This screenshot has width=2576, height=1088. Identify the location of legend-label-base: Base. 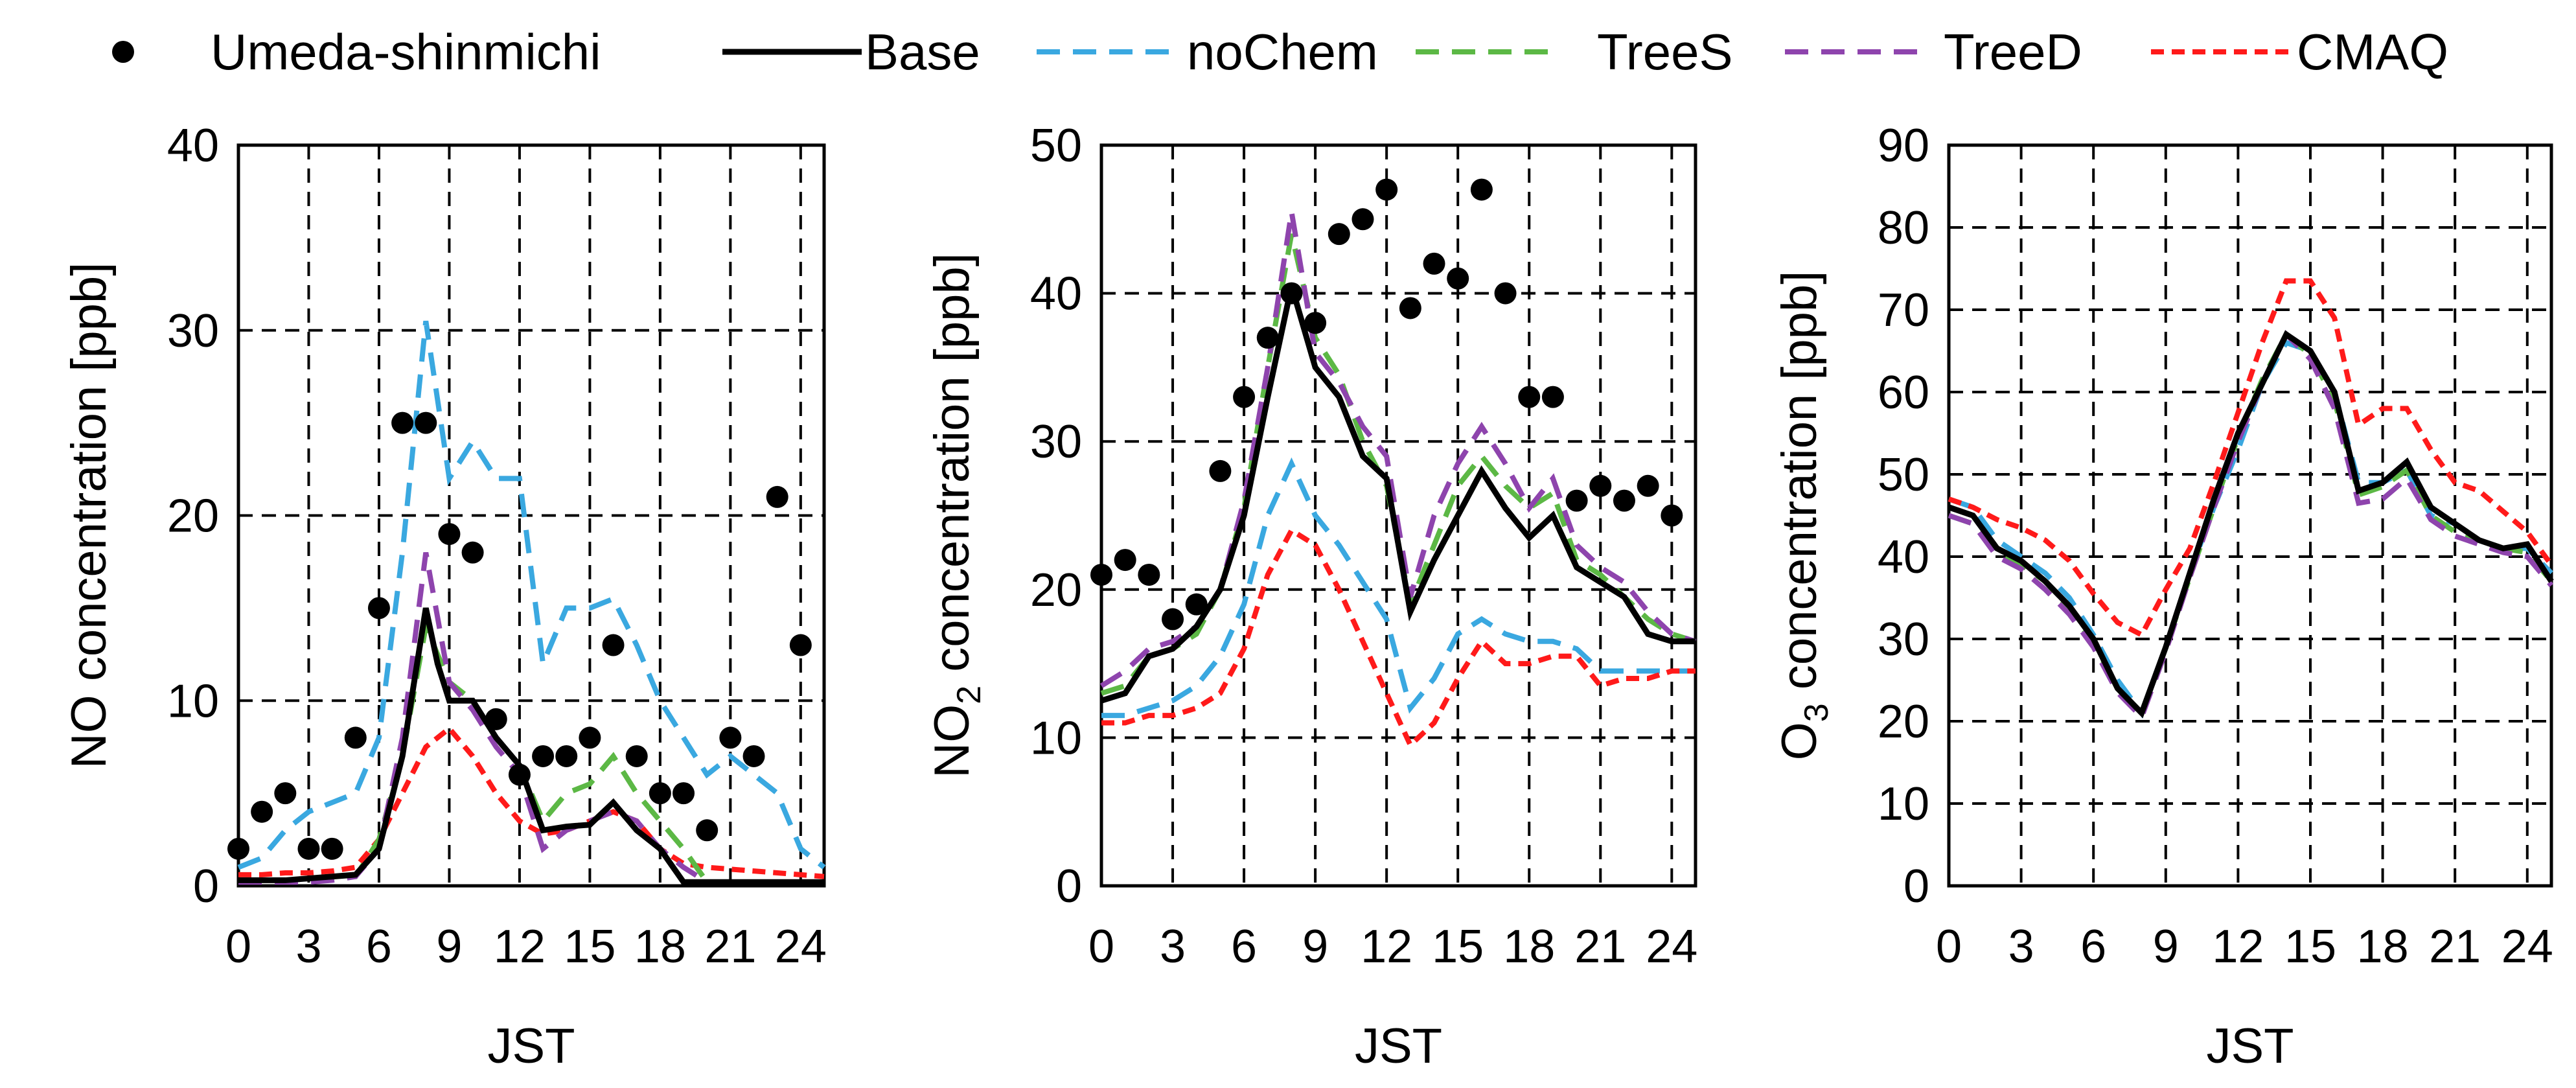
(923, 51).